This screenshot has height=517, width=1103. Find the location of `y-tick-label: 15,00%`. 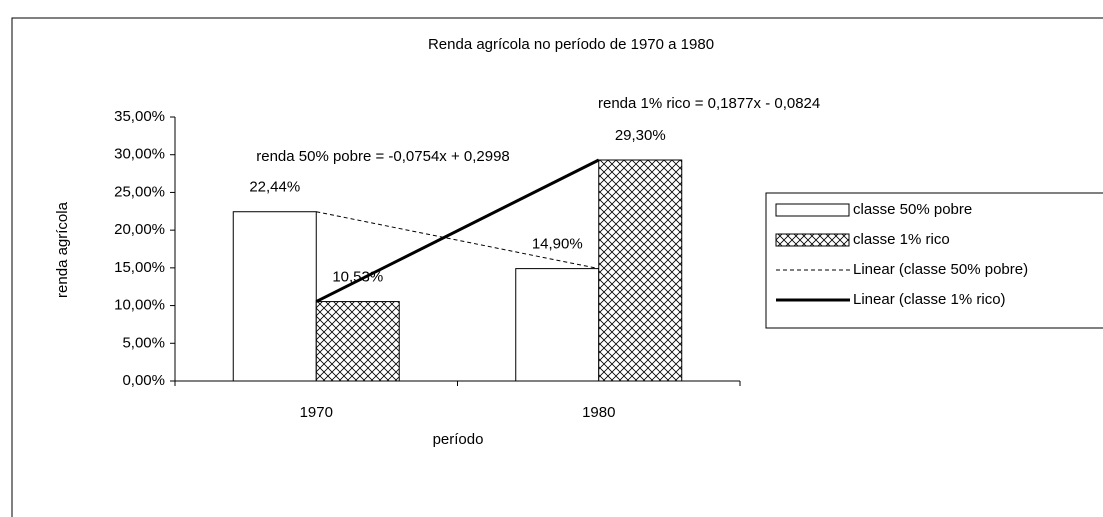

y-tick-label: 15,00% is located at coordinates (139, 267).